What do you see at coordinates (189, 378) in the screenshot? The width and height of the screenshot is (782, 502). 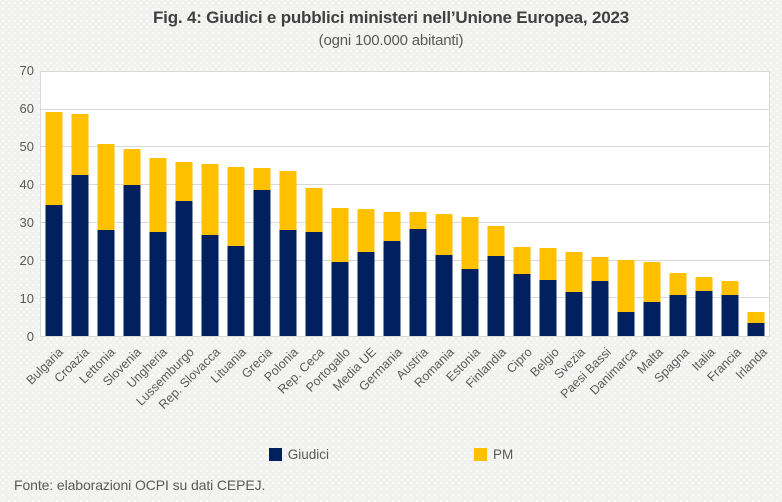 I see `x-tick-label-rep-slovacca: Rep. Slovacca` at bounding box center [189, 378].